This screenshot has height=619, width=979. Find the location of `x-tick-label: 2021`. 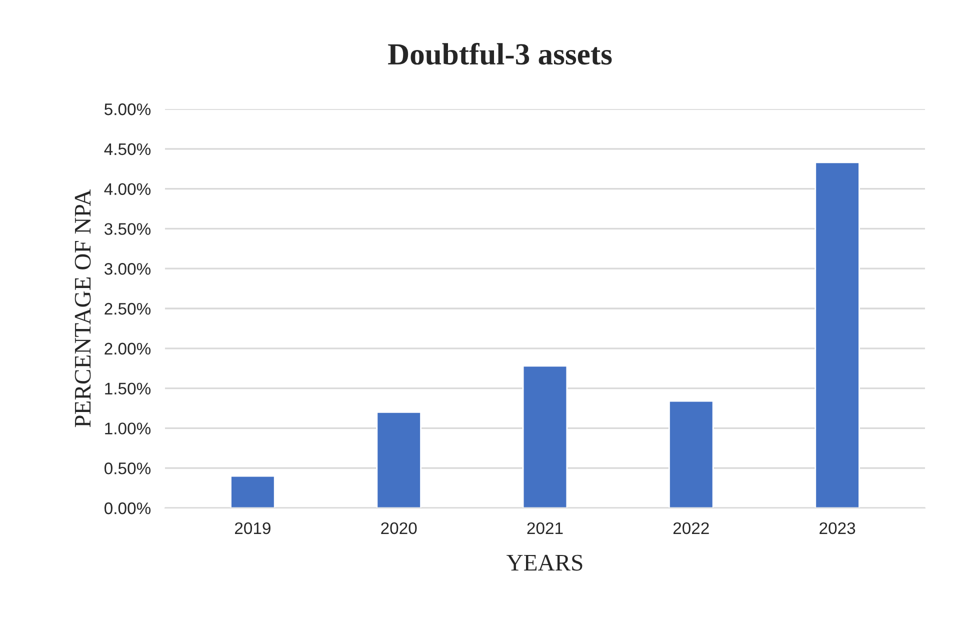

x-tick-label: 2021 is located at coordinates (545, 528).